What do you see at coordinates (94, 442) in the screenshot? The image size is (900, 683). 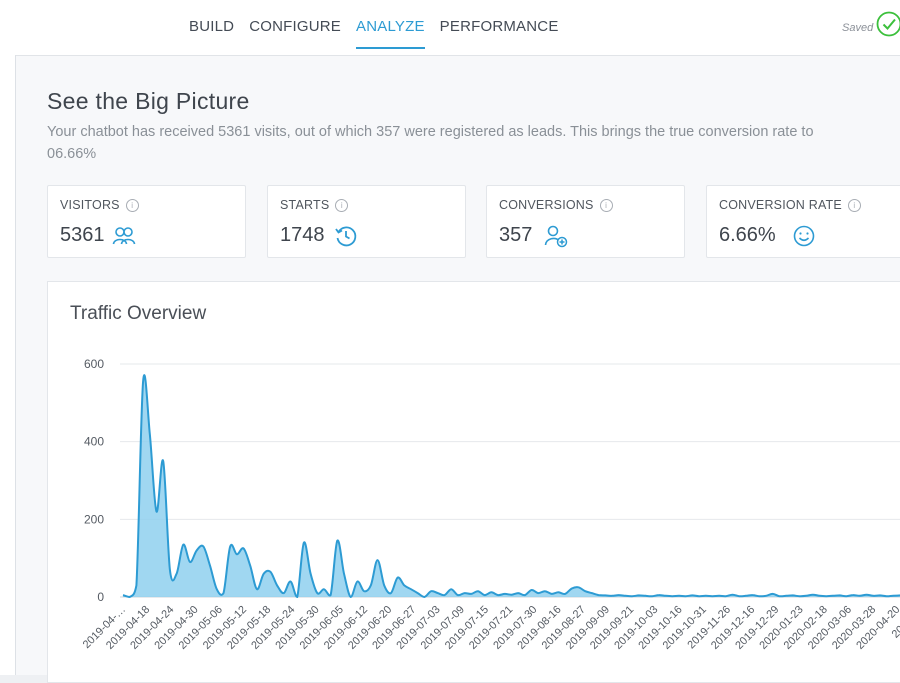 I see `y-tick-label: 400` at bounding box center [94, 442].